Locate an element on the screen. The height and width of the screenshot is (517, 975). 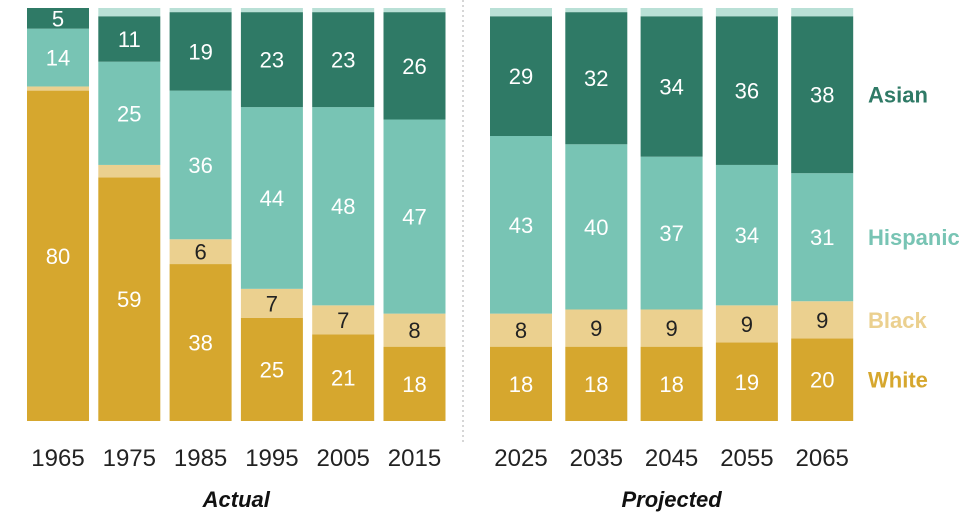
data-label-2015-white: 18 is located at coordinates (414, 384).